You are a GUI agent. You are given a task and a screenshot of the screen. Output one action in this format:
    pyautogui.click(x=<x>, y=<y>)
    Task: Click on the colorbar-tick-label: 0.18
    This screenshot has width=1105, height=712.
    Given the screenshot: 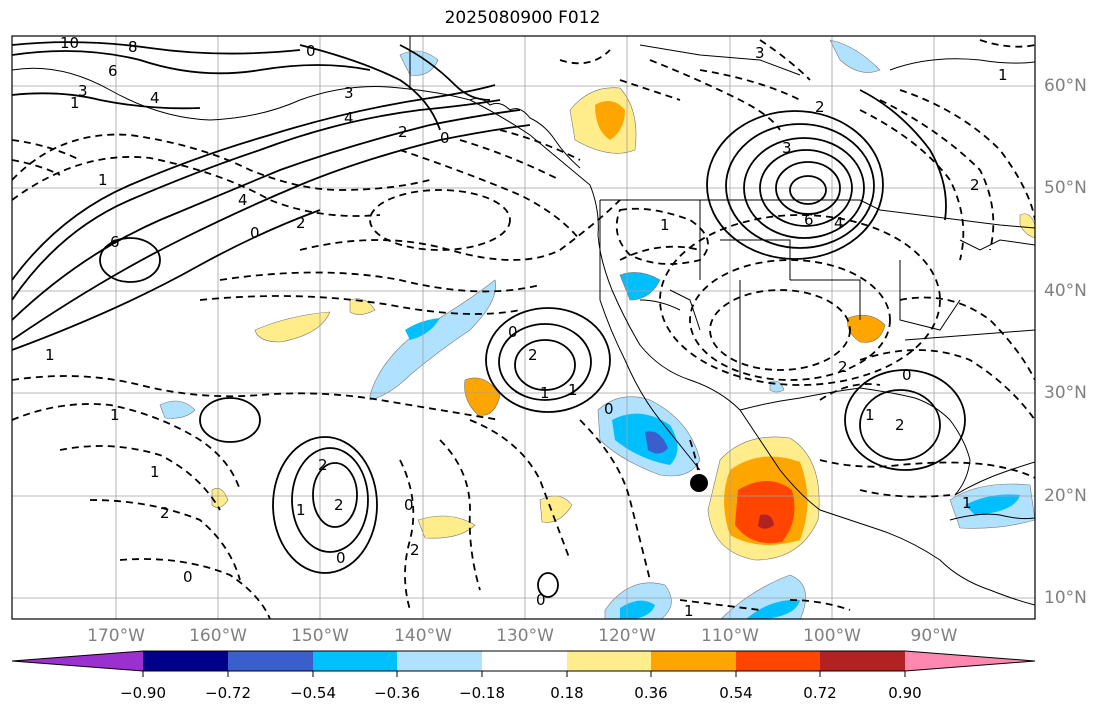 What is the action you would take?
    pyautogui.click(x=567, y=693)
    